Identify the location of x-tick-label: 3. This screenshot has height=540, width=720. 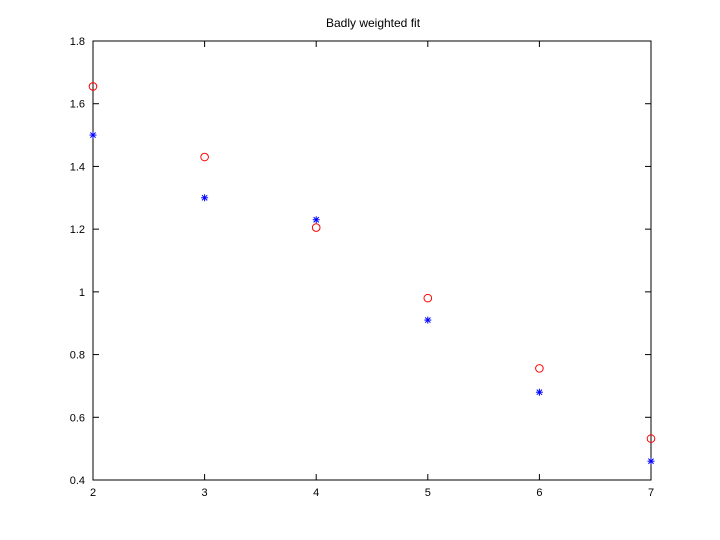
(205, 493).